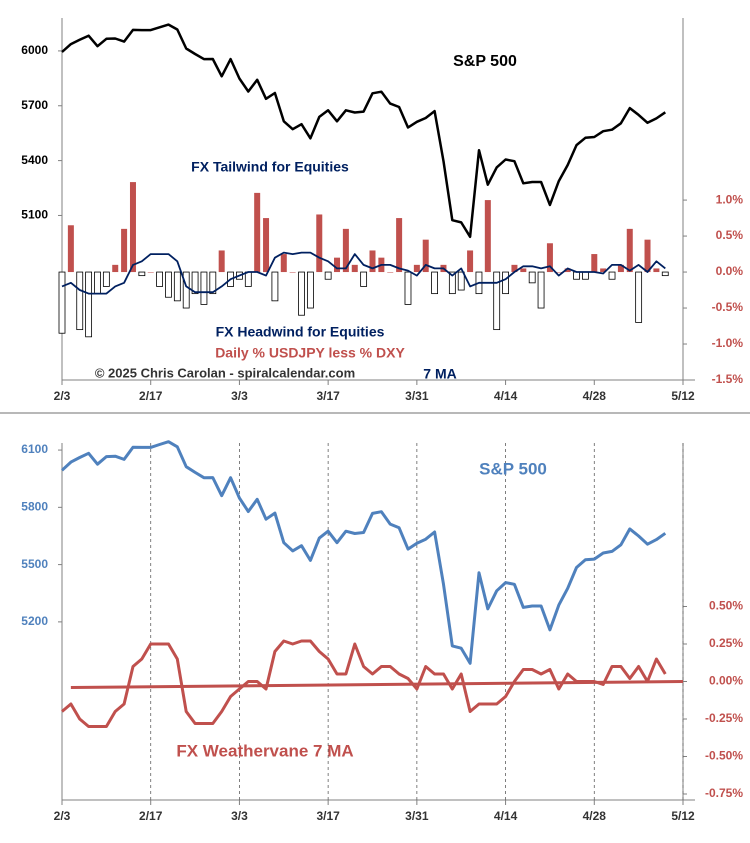 This screenshot has height=843, width=750. What do you see at coordinates (726, 643) in the screenshot?
I see `y2-tick-label: 0.25%` at bounding box center [726, 643].